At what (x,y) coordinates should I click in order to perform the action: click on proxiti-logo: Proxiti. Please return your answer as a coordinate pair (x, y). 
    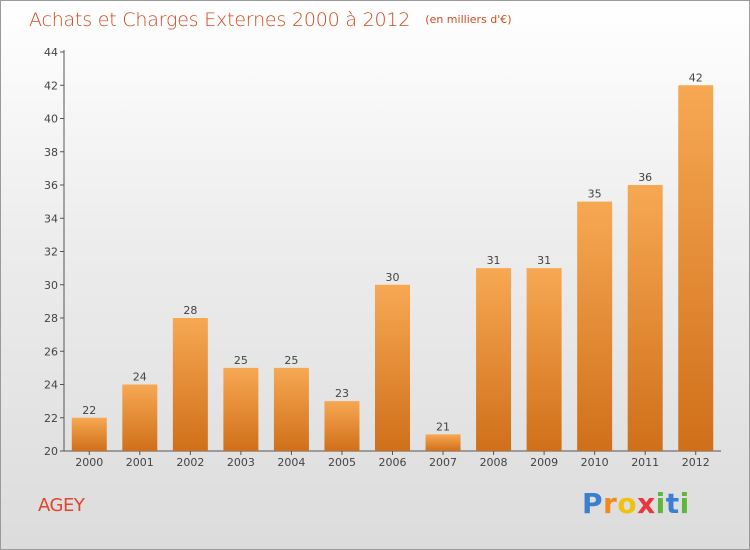
    Looking at the image, I should click on (636, 503).